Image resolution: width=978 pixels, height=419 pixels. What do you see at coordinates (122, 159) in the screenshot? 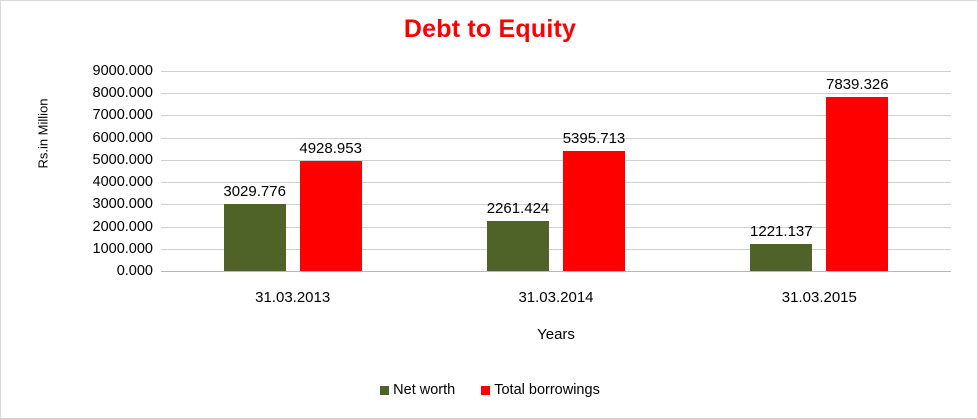
I see `y-axis-tick-label: 5000.000` at bounding box center [122, 159].